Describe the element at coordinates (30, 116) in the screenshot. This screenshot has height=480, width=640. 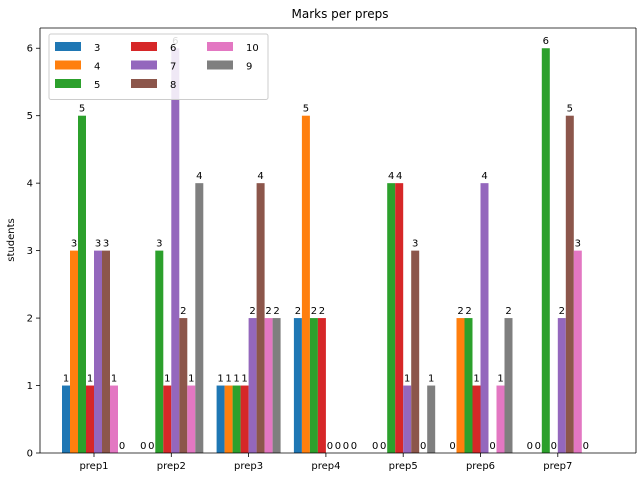
I see `y-tick-label: 5` at that location.